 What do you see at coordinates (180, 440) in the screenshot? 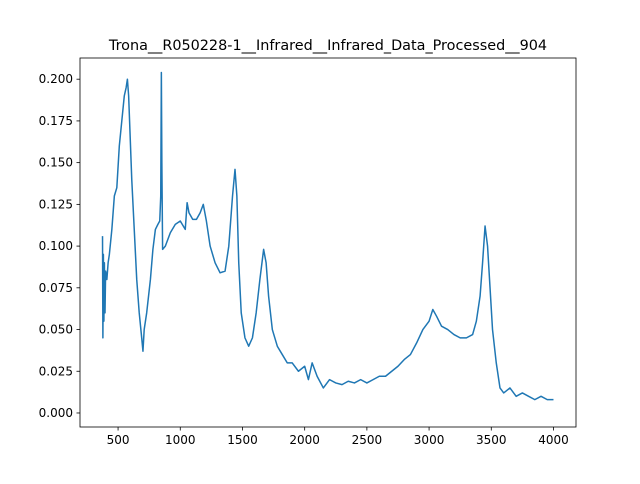
I see `x-tick-label: 1000` at bounding box center [180, 440].